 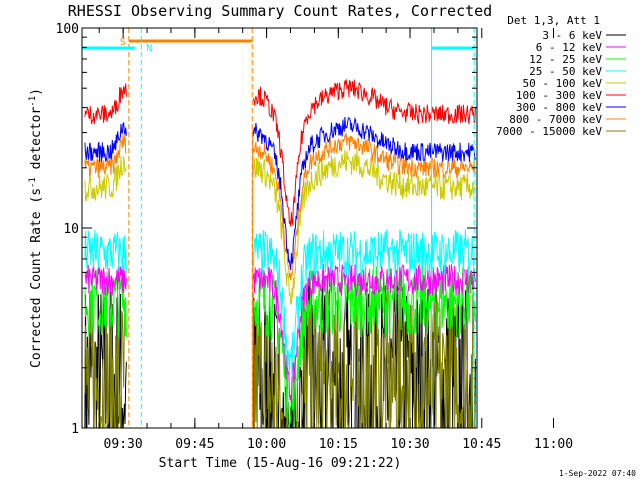 I want to click on legend-label-1: 3 - 6 keV, so click(x=572, y=35).